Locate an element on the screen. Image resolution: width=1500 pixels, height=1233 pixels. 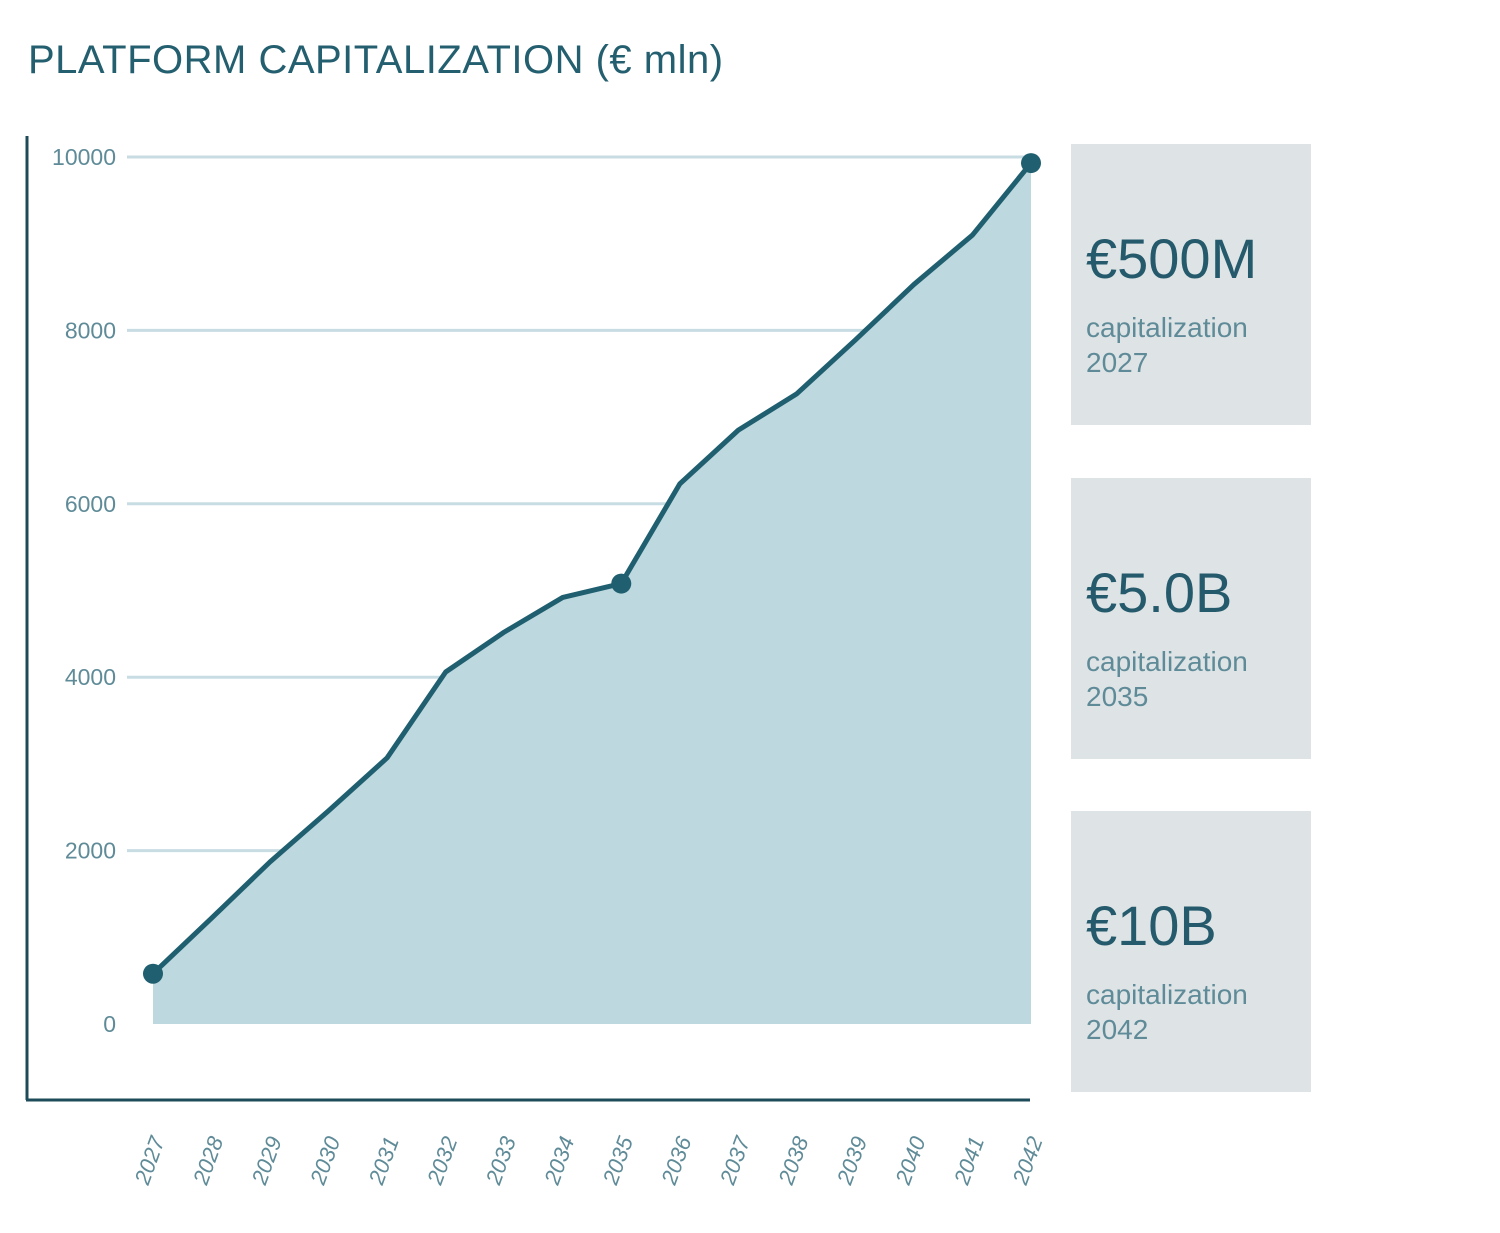
y-tick-label: 8000 is located at coordinates (90, 330).